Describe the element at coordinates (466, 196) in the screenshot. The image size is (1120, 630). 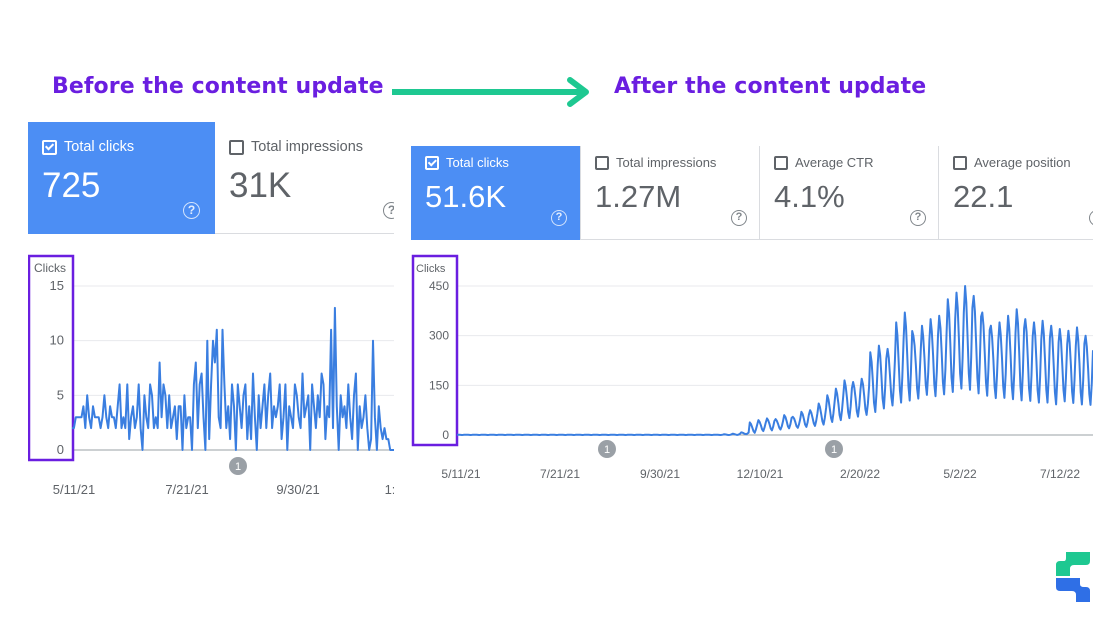
I see `metric-value: 51.6K` at that location.